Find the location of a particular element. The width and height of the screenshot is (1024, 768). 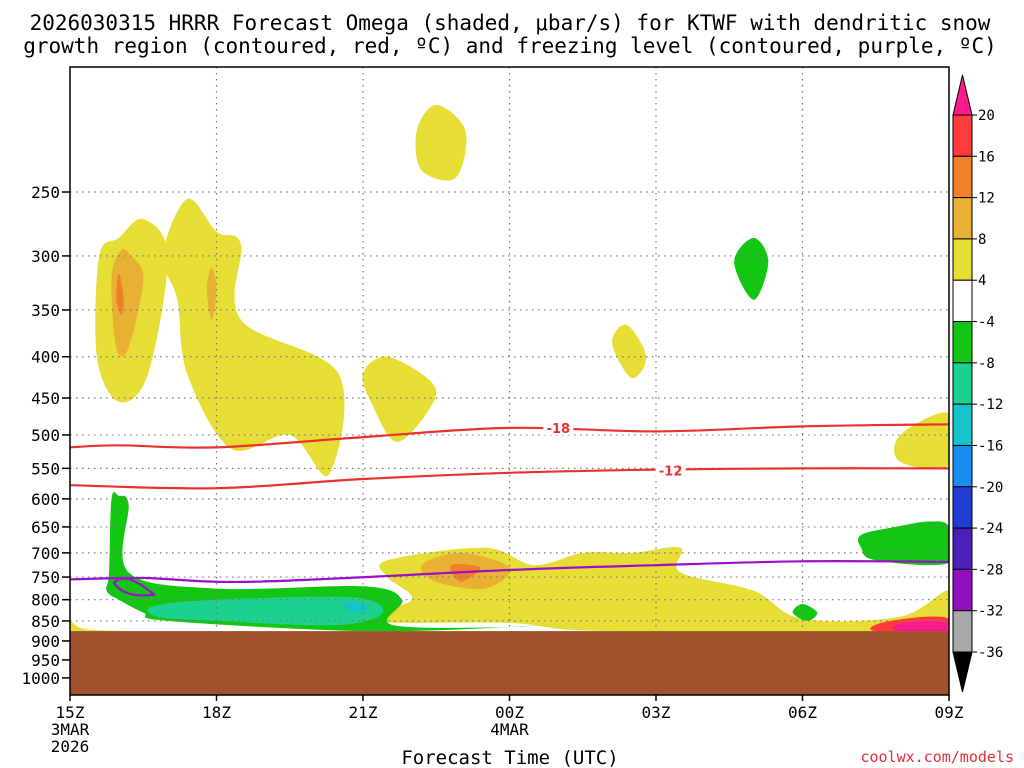

colorbar: 20 16 12 8 4 -4 -8 -12 -16 -20 -24 -28 -32 -36 is located at coordinates (977, 383).